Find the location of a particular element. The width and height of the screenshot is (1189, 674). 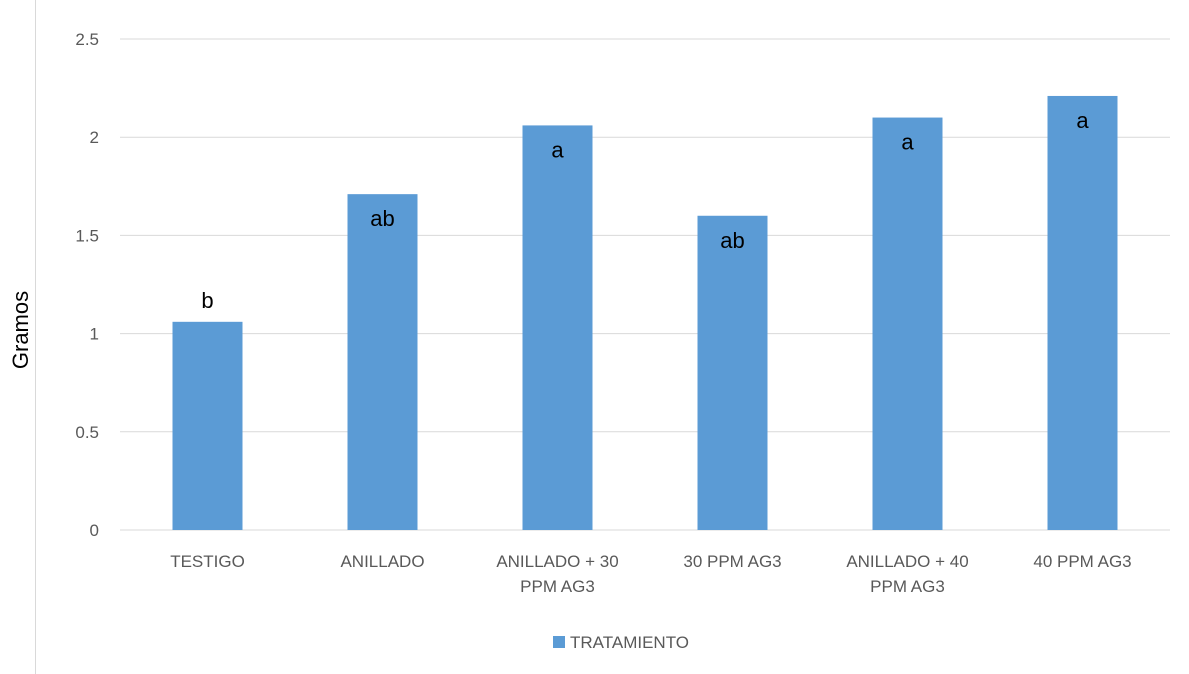

chart-frame-border is located at coordinates (35, 337).